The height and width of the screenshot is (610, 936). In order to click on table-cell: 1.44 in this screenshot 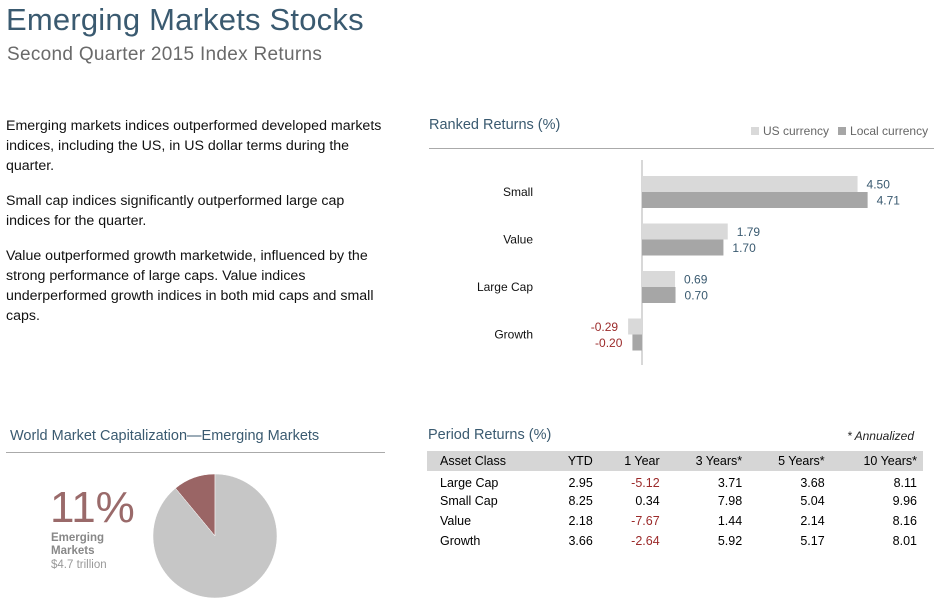, I will do `click(730, 521)`.